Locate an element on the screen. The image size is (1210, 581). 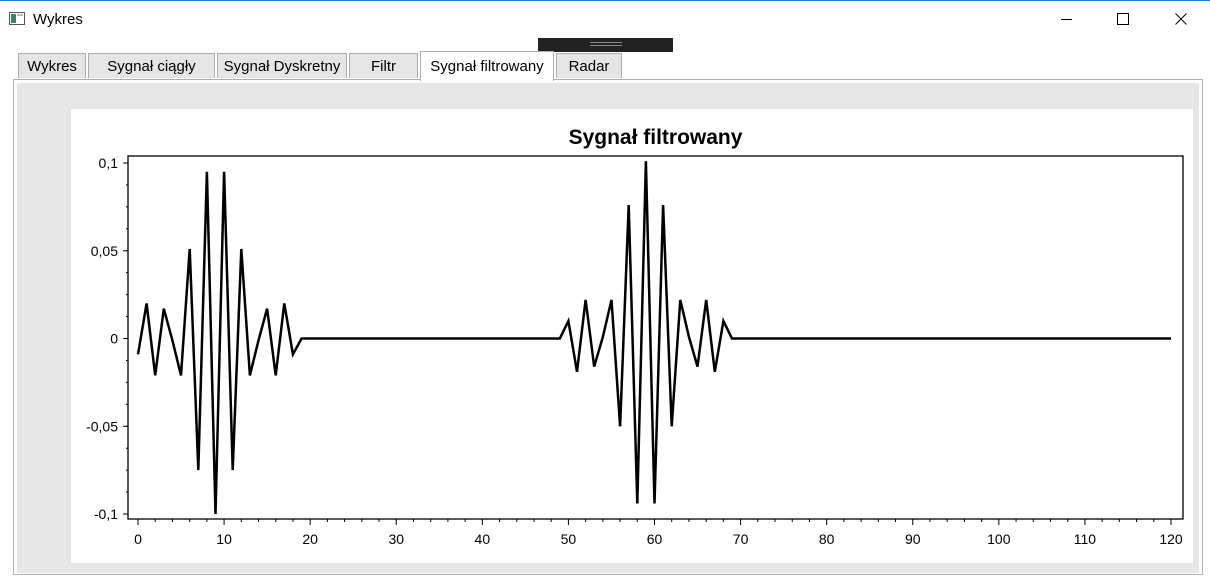
tab-label: Sygnał Dyskretny is located at coordinates (282, 66).